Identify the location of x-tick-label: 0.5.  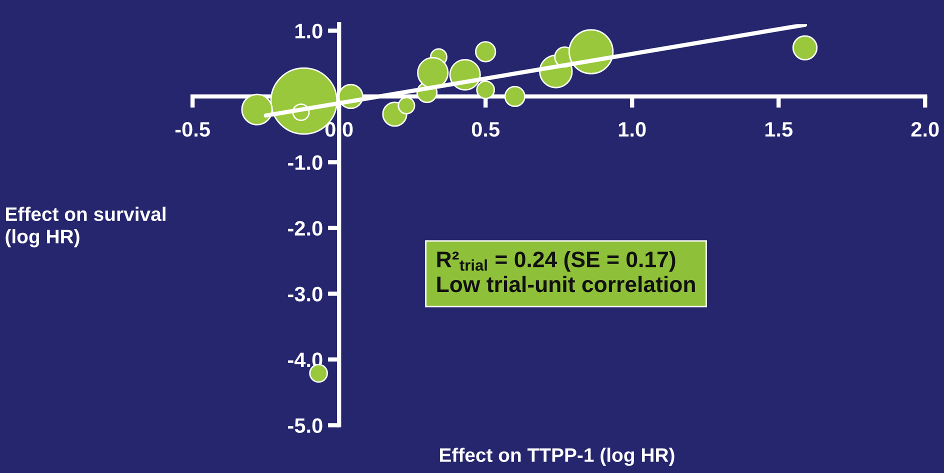
(486, 129).